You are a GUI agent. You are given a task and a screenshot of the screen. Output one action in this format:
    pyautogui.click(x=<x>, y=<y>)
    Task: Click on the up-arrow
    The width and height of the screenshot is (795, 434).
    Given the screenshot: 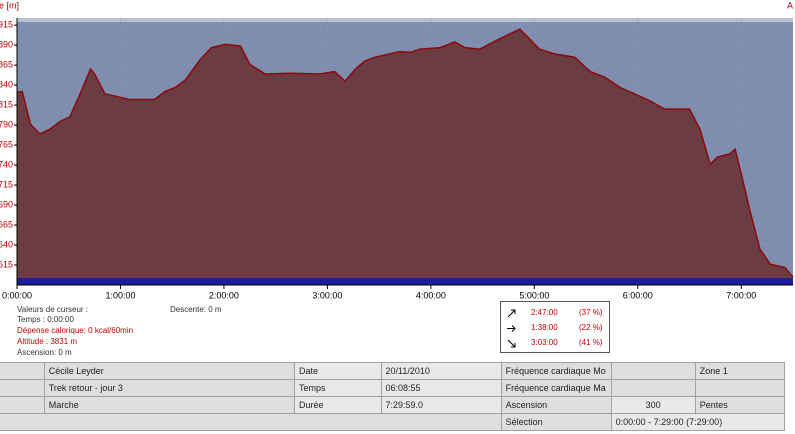 What is the action you would take?
    pyautogui.click(x=511, y=313)
    